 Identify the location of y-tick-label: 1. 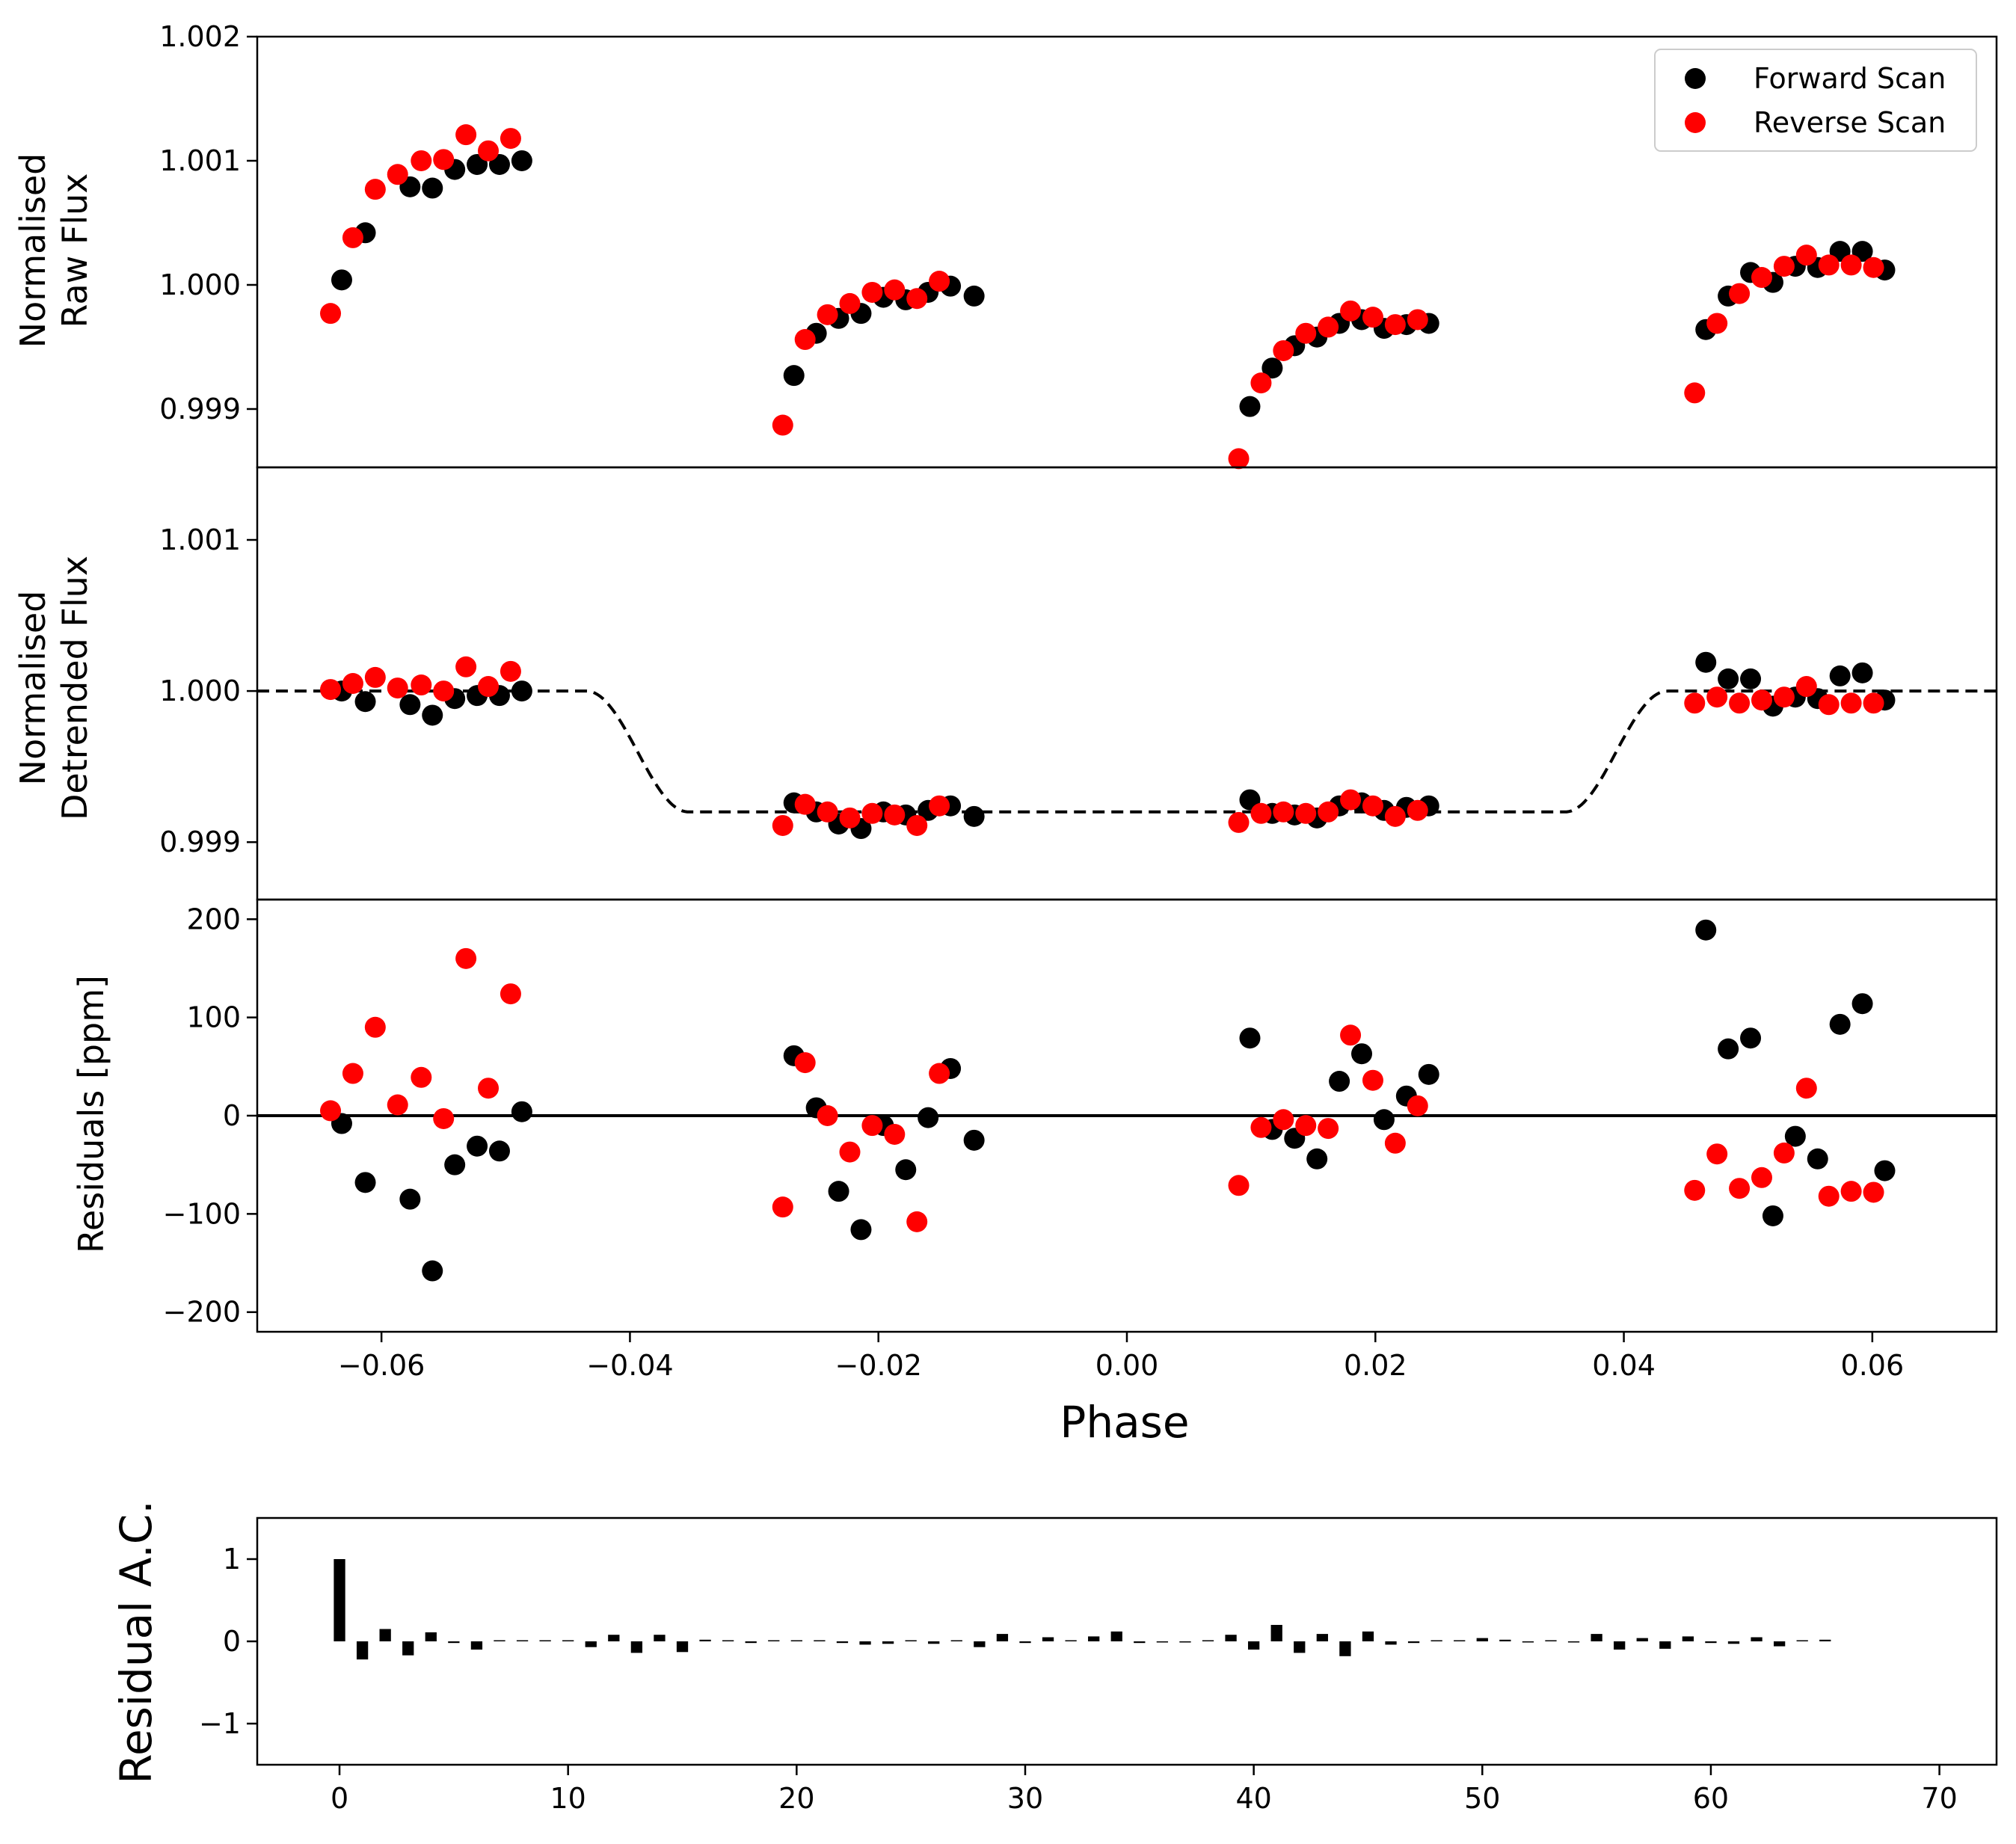
(232, 1559).